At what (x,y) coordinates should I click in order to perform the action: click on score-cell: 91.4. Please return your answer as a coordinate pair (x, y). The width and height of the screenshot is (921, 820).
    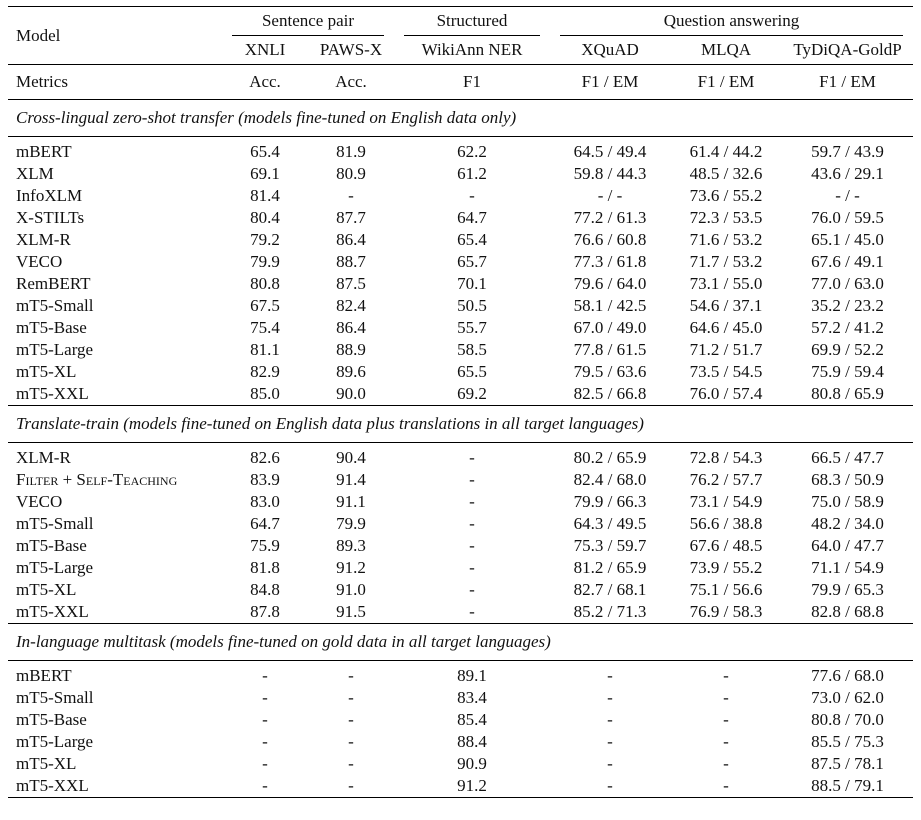
    Looking at the image, I should click on (351, 479).